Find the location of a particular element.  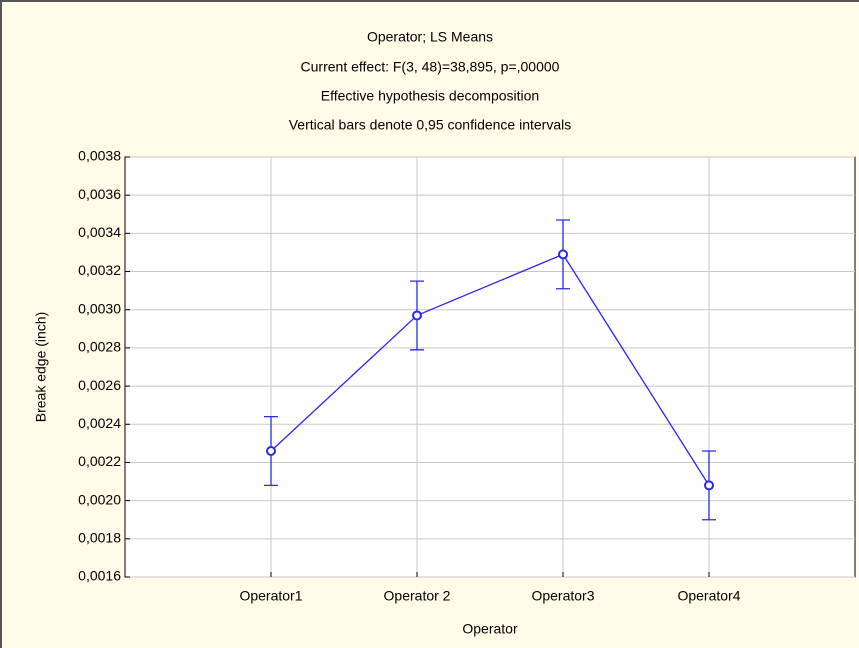

x-tick-label: Operator3 is located at coordinates (562, 596).